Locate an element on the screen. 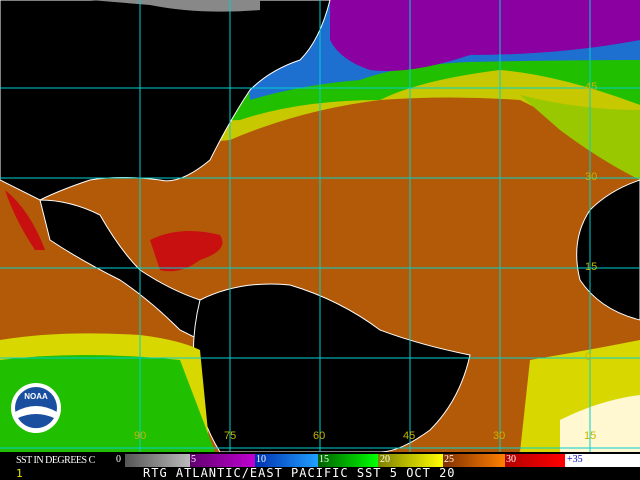 This screenshot has width=640, height=480. lat-label-0: 0 is located at coordinates (588, 357).